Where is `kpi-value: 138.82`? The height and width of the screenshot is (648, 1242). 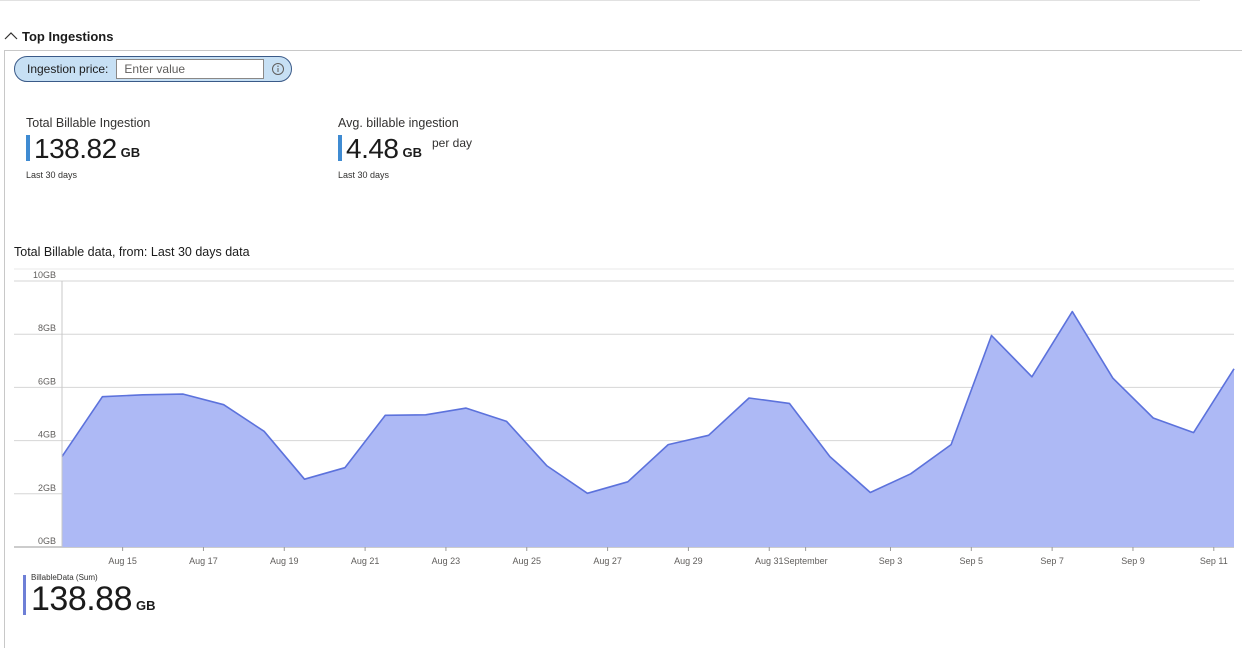
kpi-value: 138.82 is located at coordinates (75, 148).